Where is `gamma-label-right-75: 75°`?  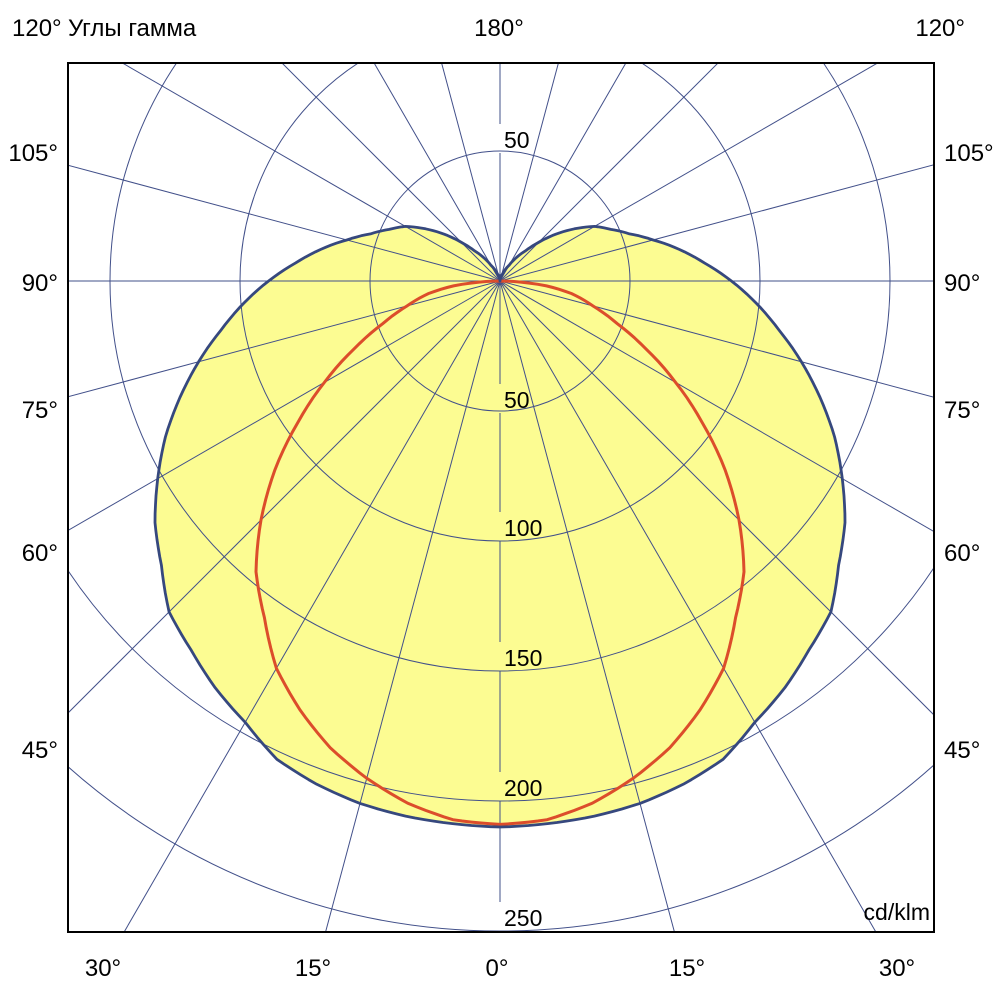
gamma-label-right-75: 75° is located at coordinates (962, 410).